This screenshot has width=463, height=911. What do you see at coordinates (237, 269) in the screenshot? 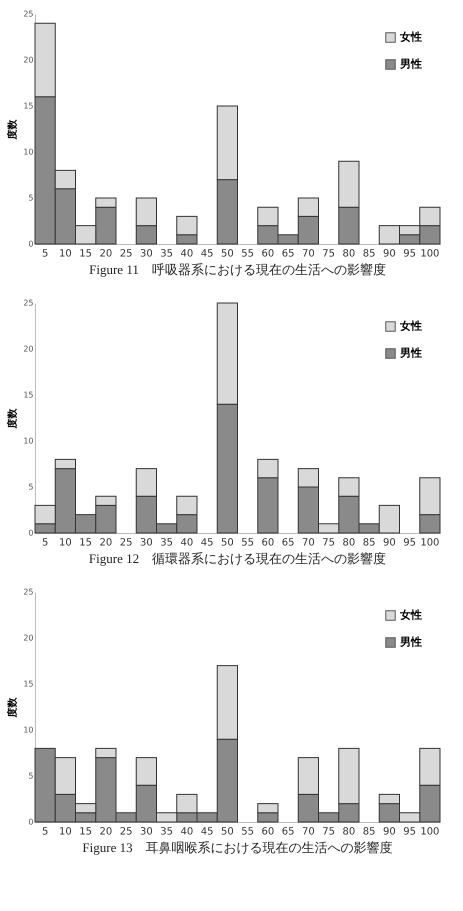
I see `text: Figure 11 呼吸器系における現在の生活への影響度` at bounding box center [237, 269].